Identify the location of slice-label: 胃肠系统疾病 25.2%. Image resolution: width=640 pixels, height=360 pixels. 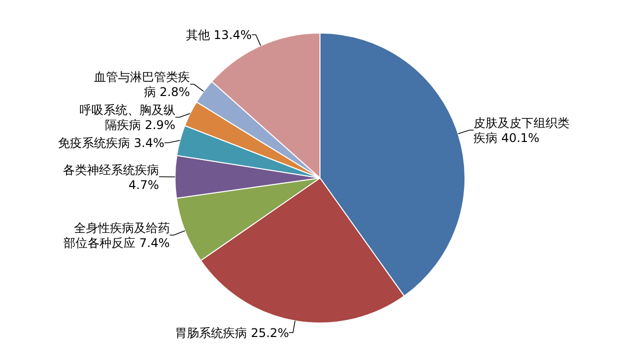
(232, 333).